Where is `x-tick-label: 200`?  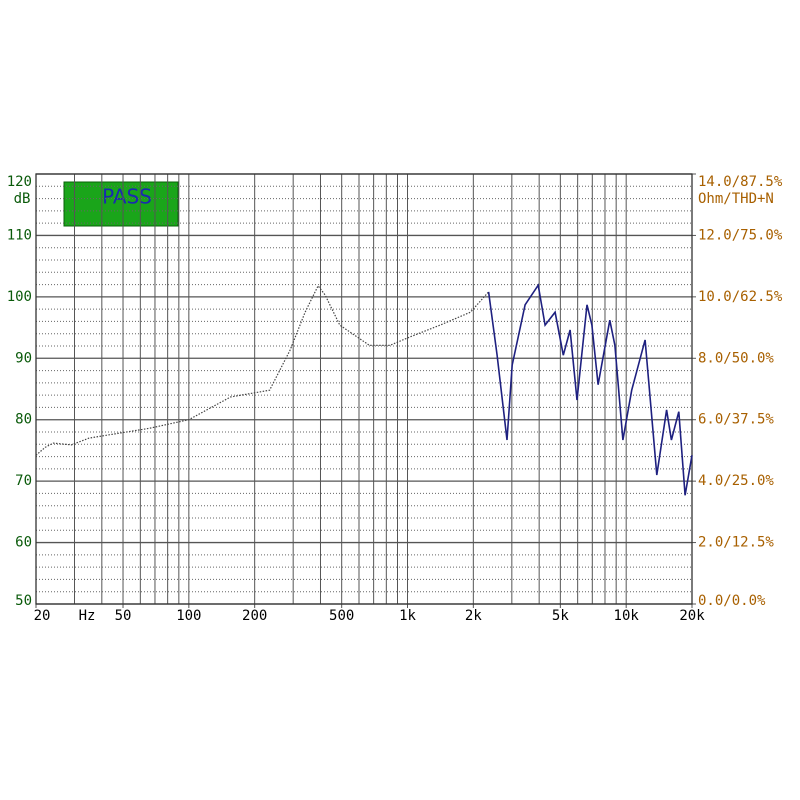 x-tick-label: 200 is located at coordinates (254, 616).